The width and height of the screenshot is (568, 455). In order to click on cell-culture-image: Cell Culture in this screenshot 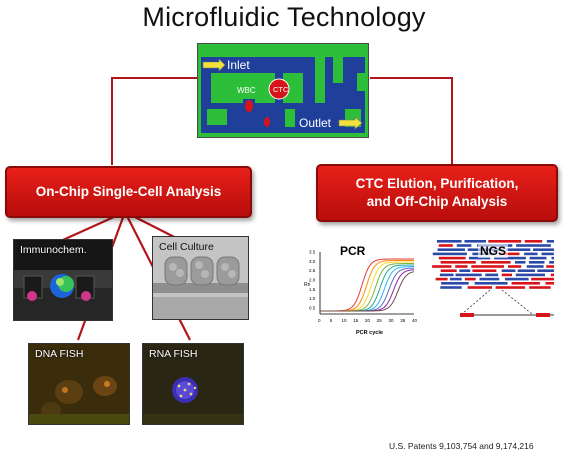, I will do `click(200, 278)`.